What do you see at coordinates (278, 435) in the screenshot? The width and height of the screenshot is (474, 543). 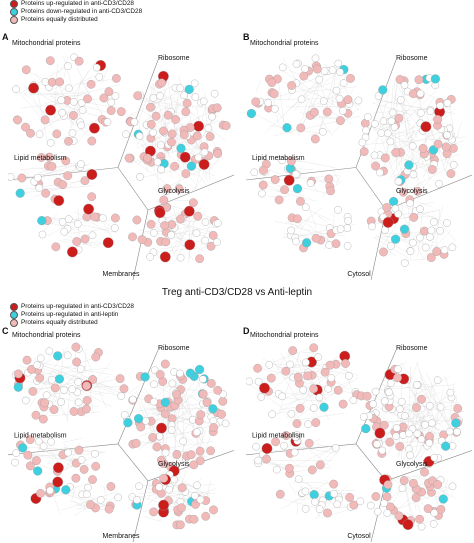 I see `region-label-lipid: Lipid metabolism` at bounding box center [278, 435].